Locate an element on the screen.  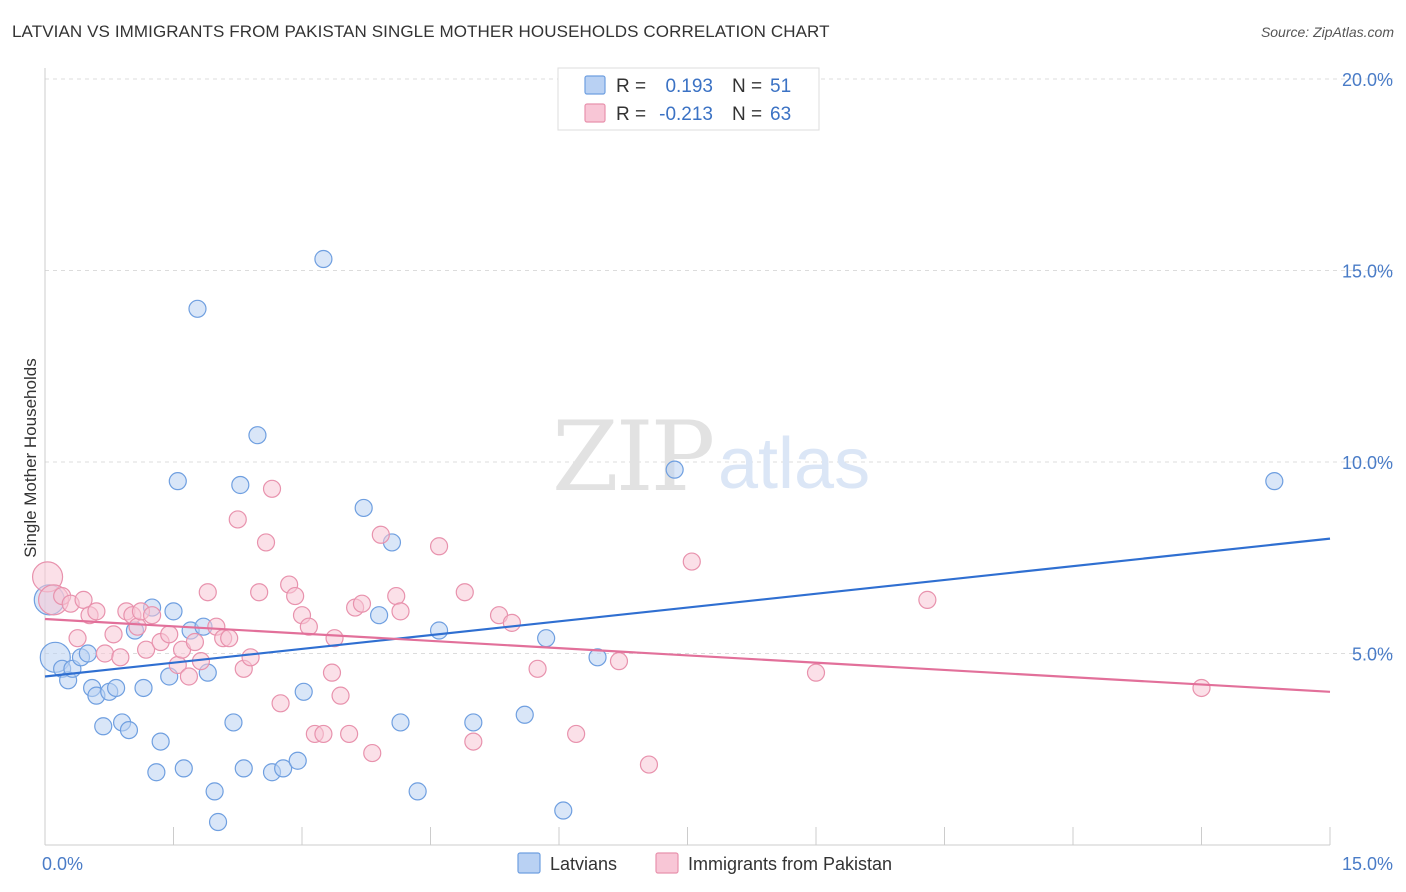
source-credit: Source: ZipAtlas.com is located at coordinates (1327, 32).